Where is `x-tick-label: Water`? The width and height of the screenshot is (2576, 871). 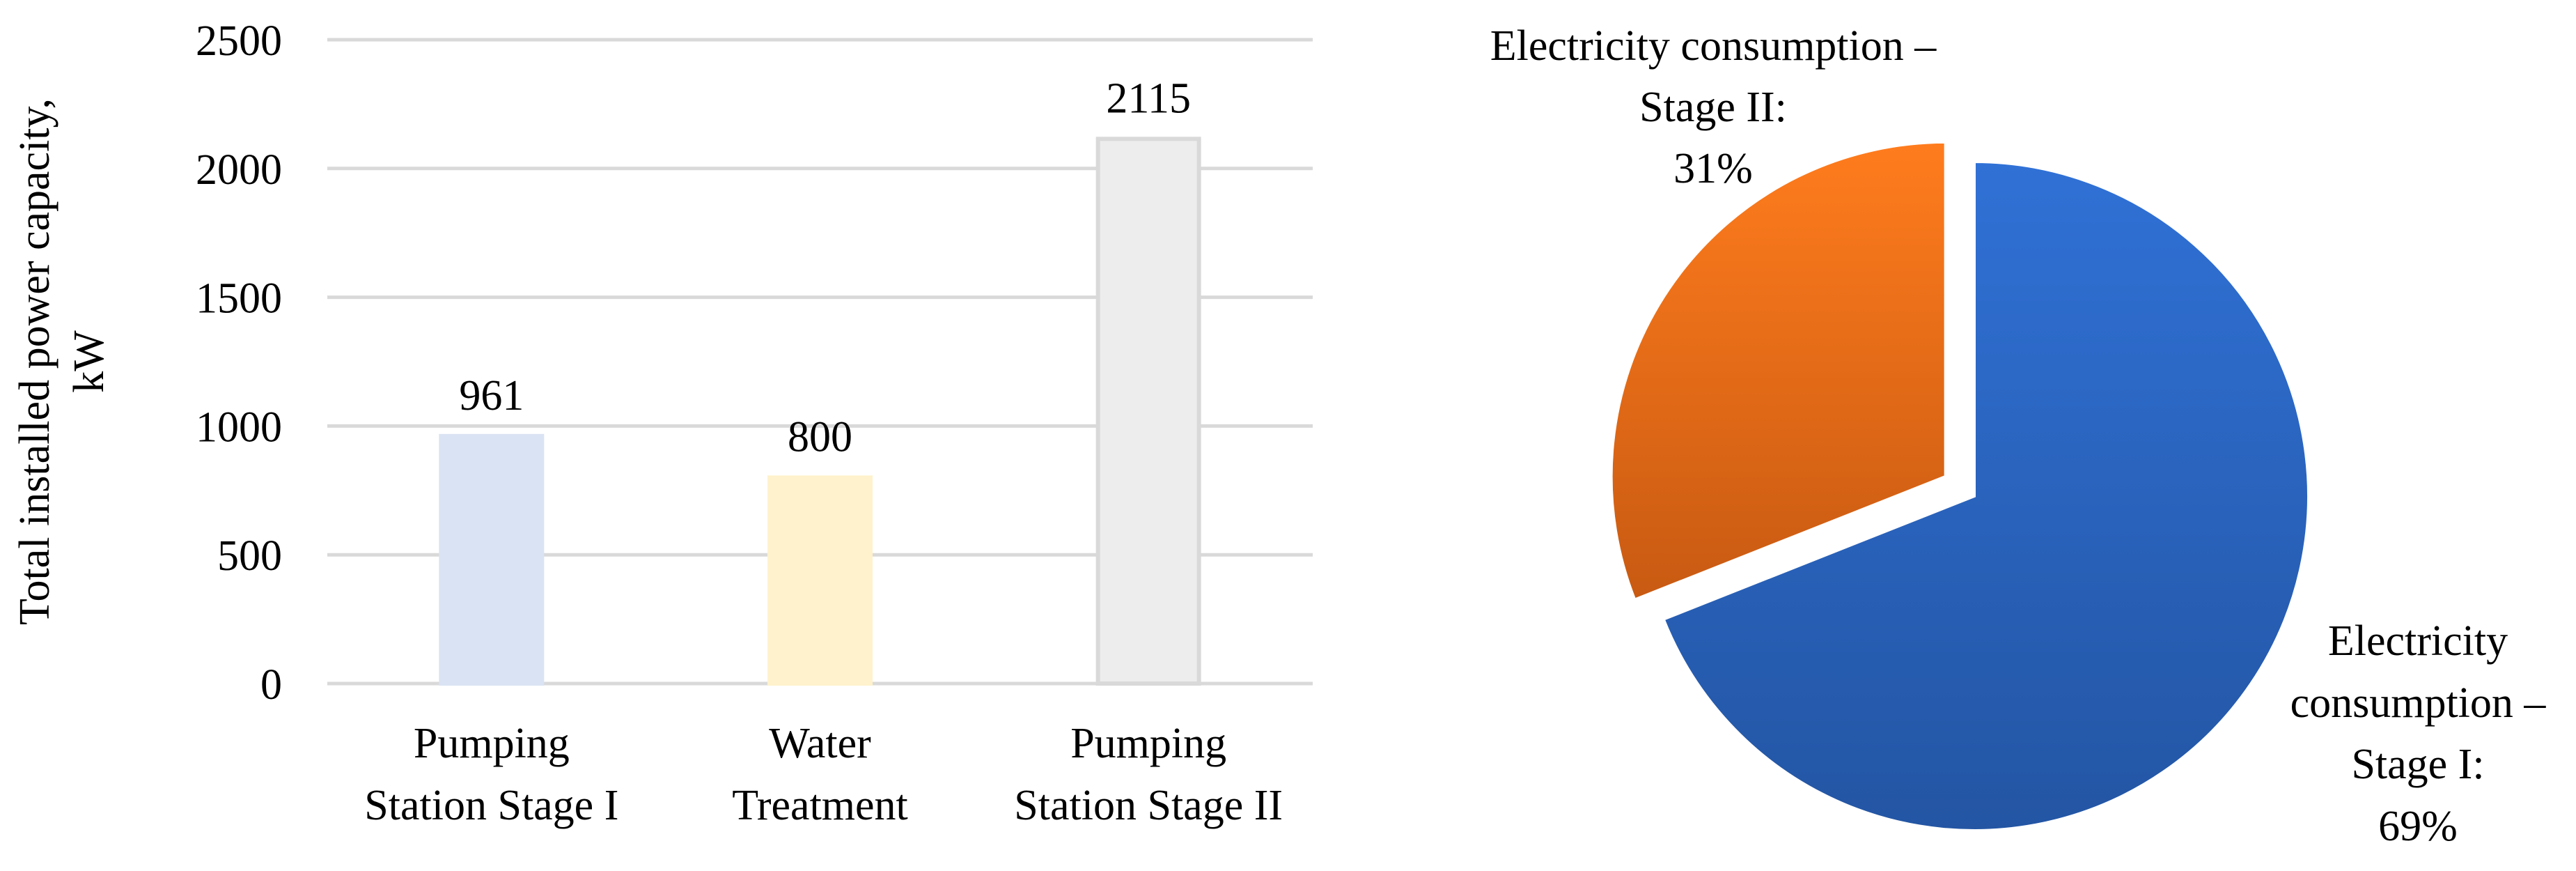 x-tick-label: Water is located at coordinates (820, 743).